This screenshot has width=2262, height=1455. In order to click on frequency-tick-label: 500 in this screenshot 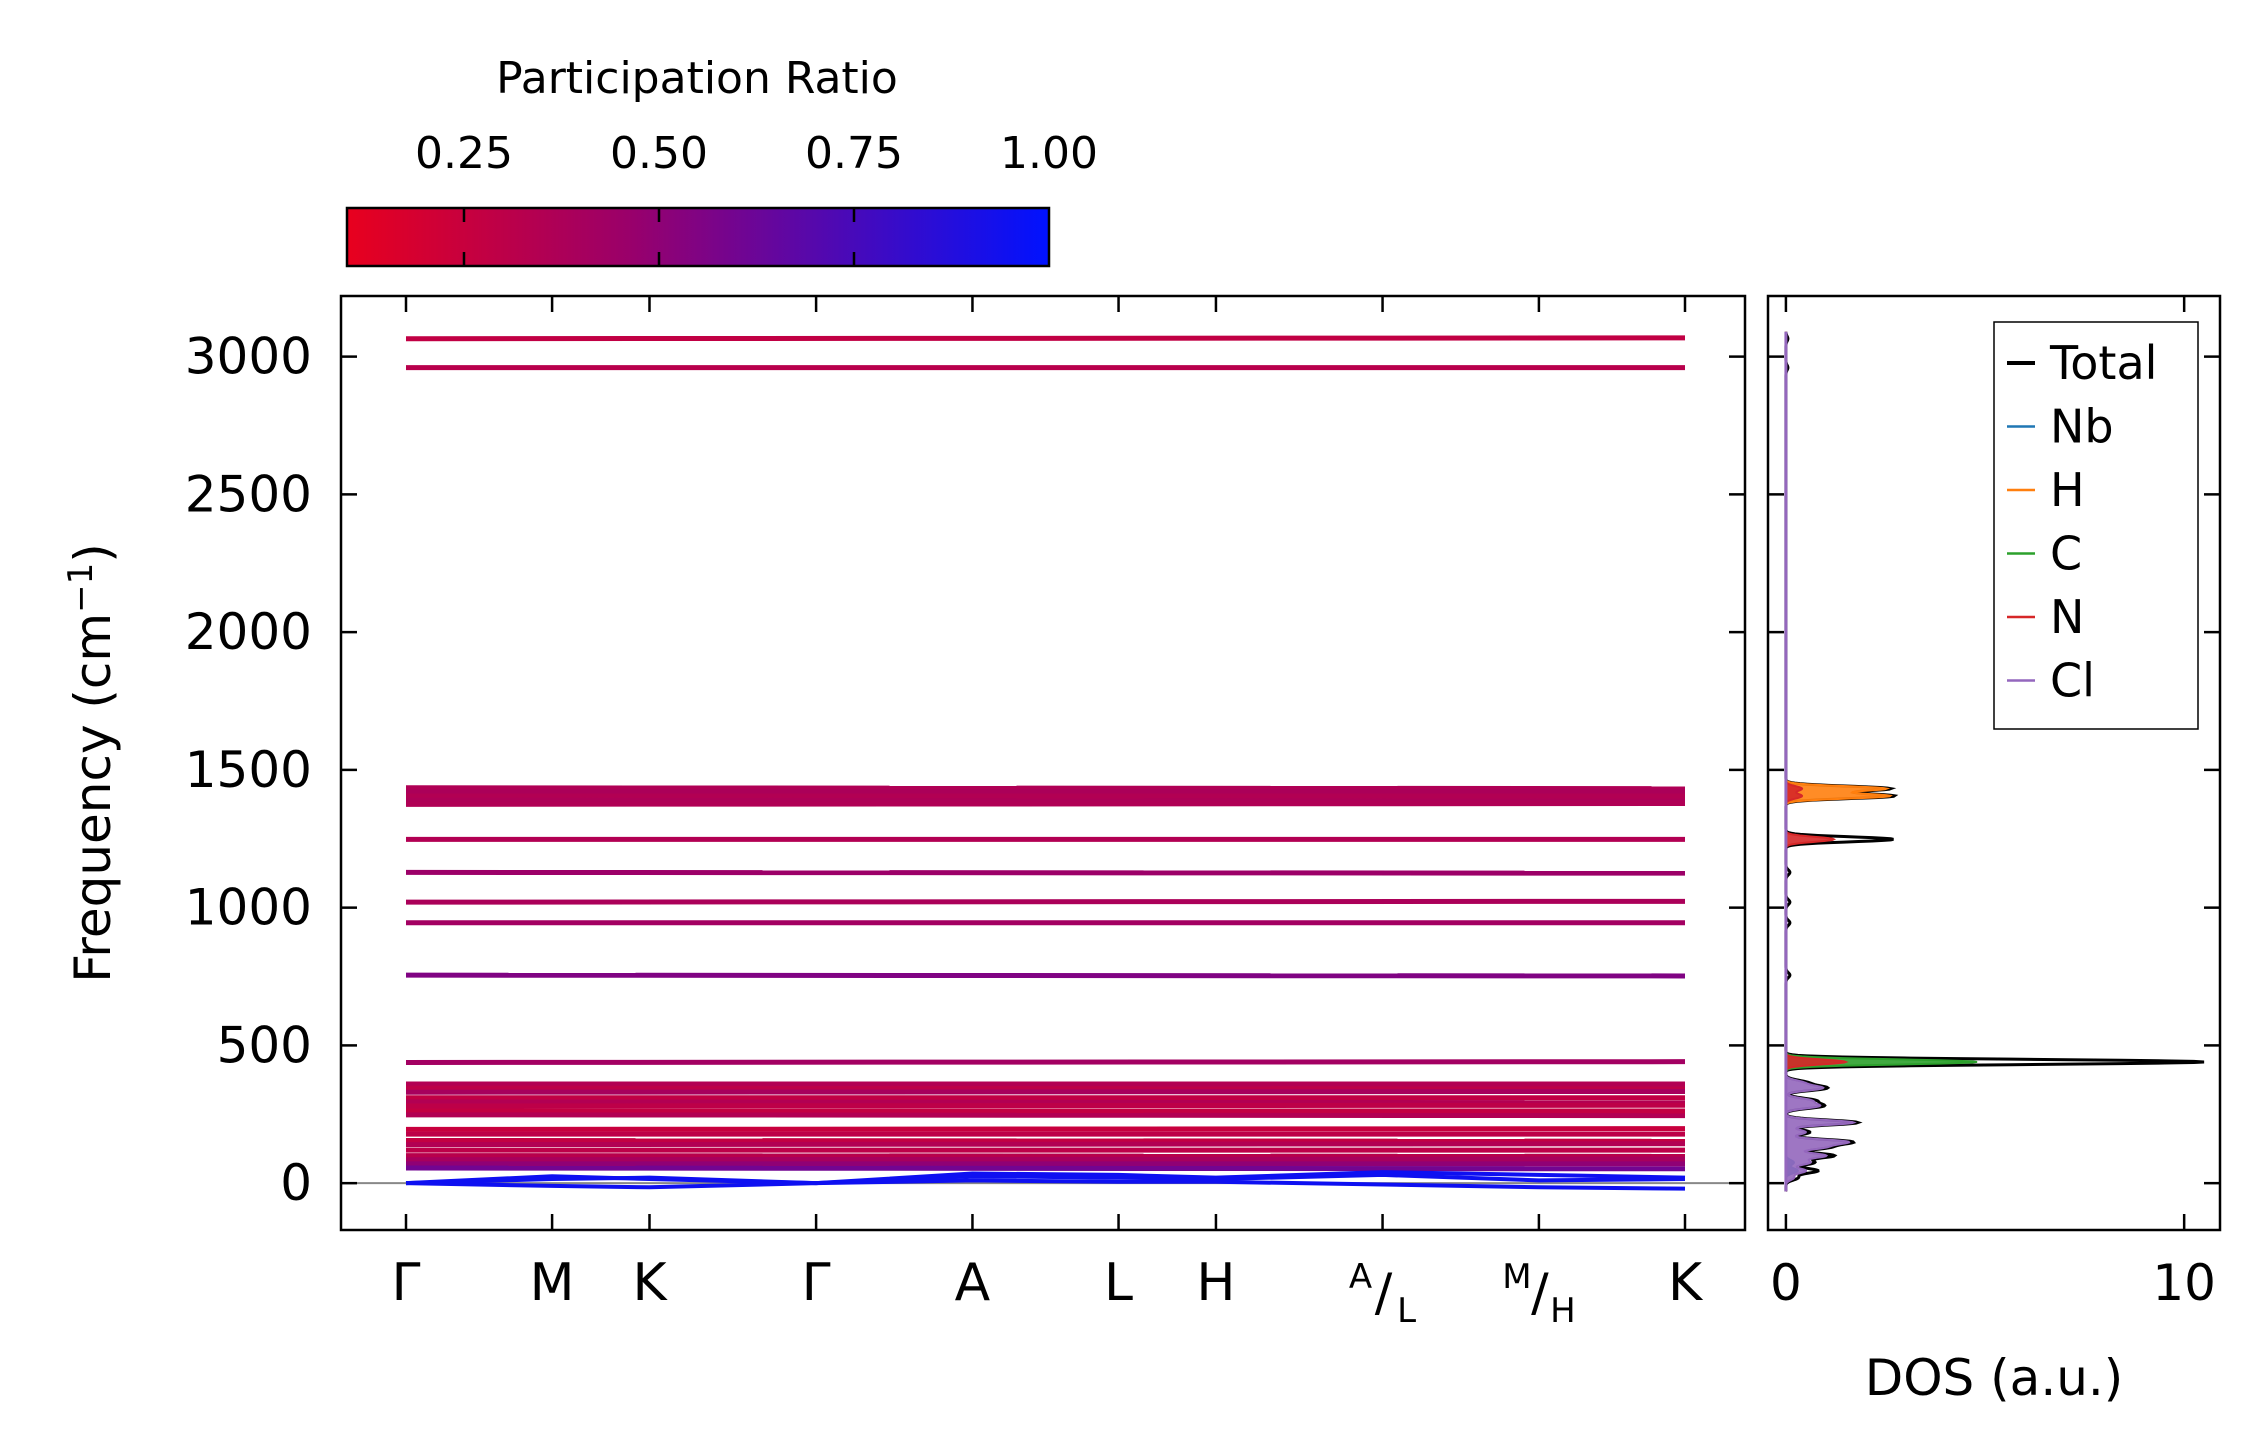, I will do `click(264, 1045)`.